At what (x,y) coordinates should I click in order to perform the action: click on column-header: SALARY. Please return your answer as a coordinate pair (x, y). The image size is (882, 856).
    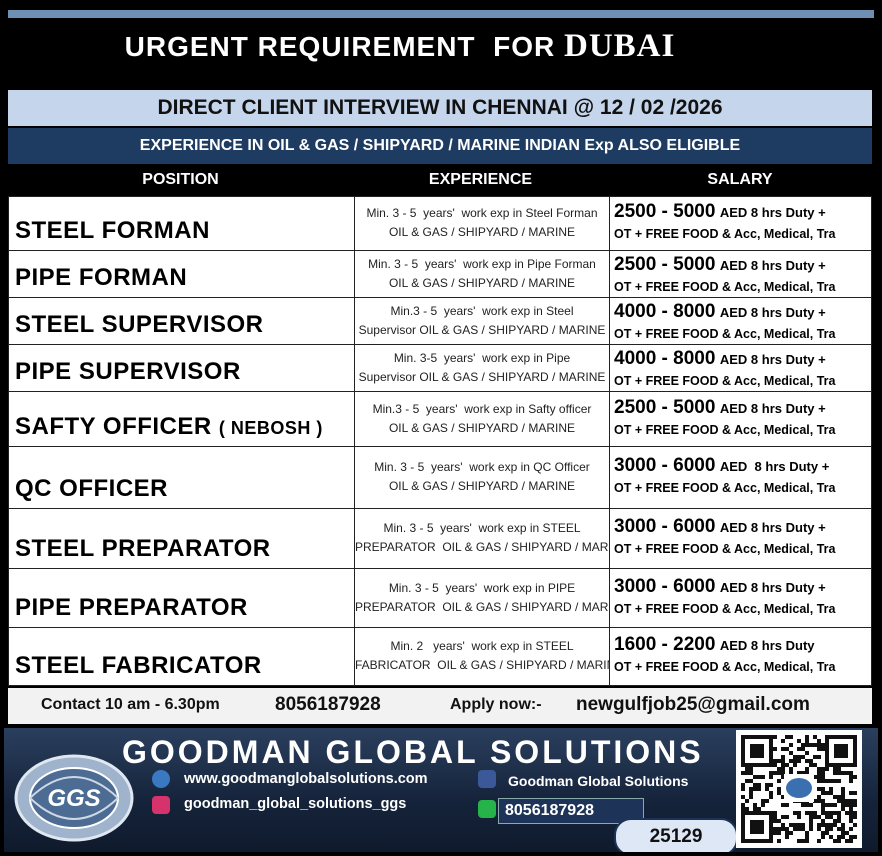
    Looking at the image, I should click on (740, 179).